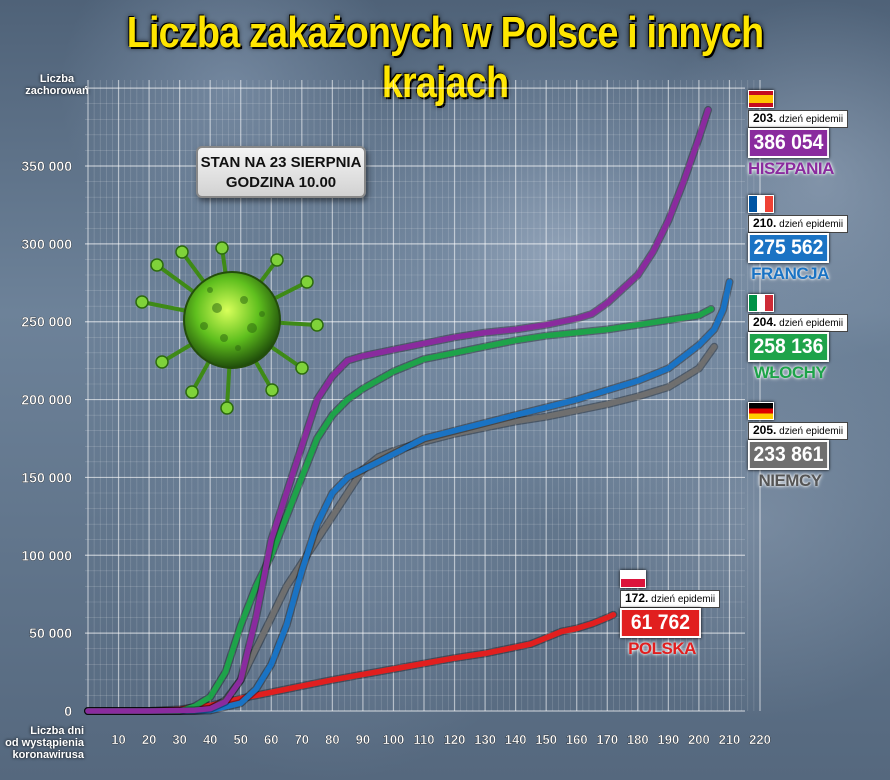  What do you see at coordinates (765, 430) in the screenshot?
I see `days-number-niemcy: 205.` at bounding box center [765, 430].